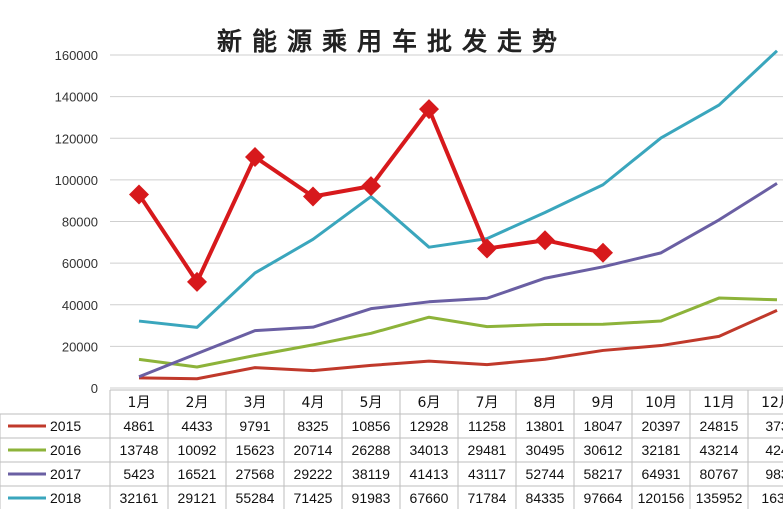 This screenshot has height=509, width=783. What do you see at coordinates (603, 450) in the screenshot?
I see `table-cell: 30612` at bounding box center [603, 450].